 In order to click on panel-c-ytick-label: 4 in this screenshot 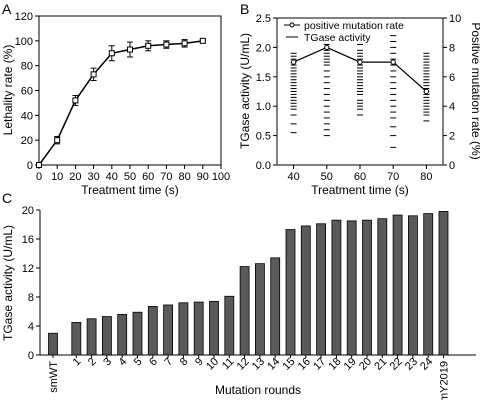, I will do `click(31, 327)`.